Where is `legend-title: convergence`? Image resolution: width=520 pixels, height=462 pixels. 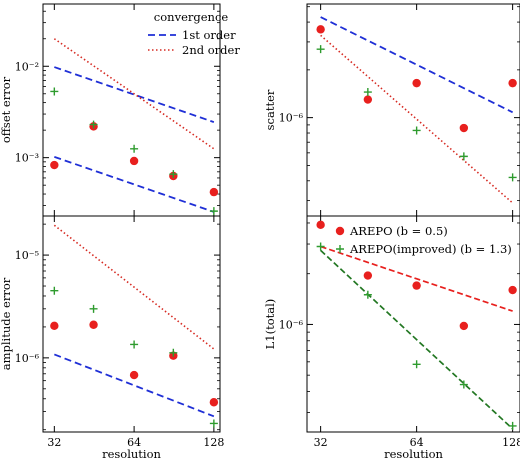 legend-title: convergence is located at coordinates (191, 17).